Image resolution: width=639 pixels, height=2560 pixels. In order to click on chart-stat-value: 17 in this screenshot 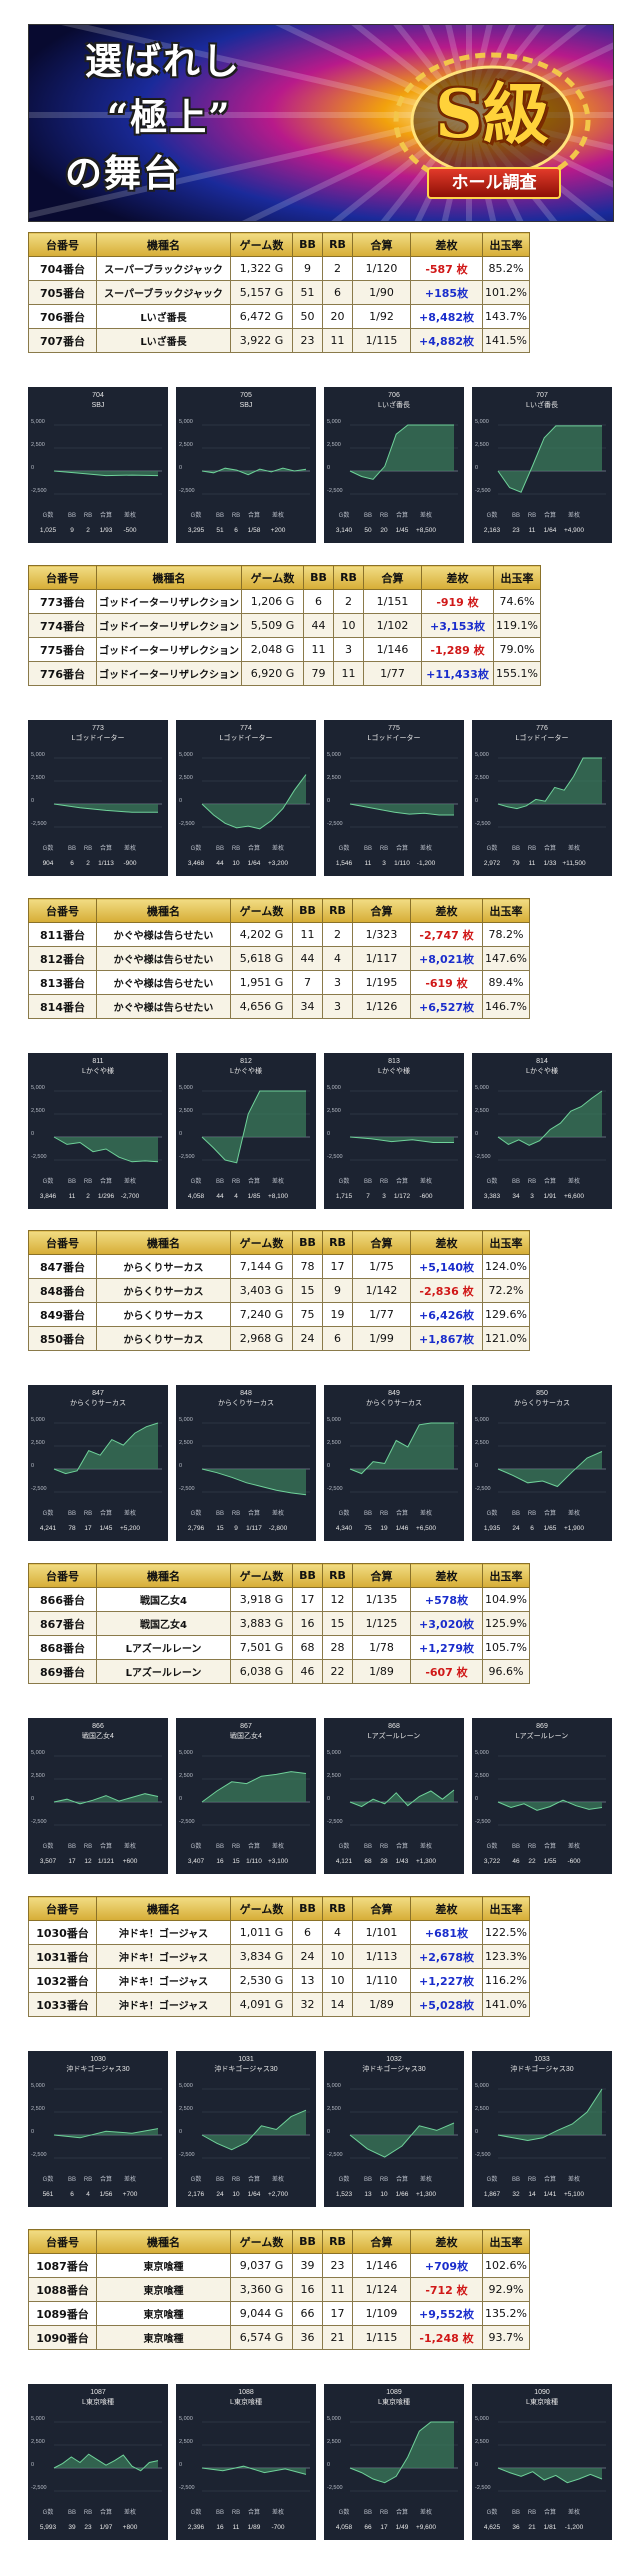, I will do `click(72, 1861)`.